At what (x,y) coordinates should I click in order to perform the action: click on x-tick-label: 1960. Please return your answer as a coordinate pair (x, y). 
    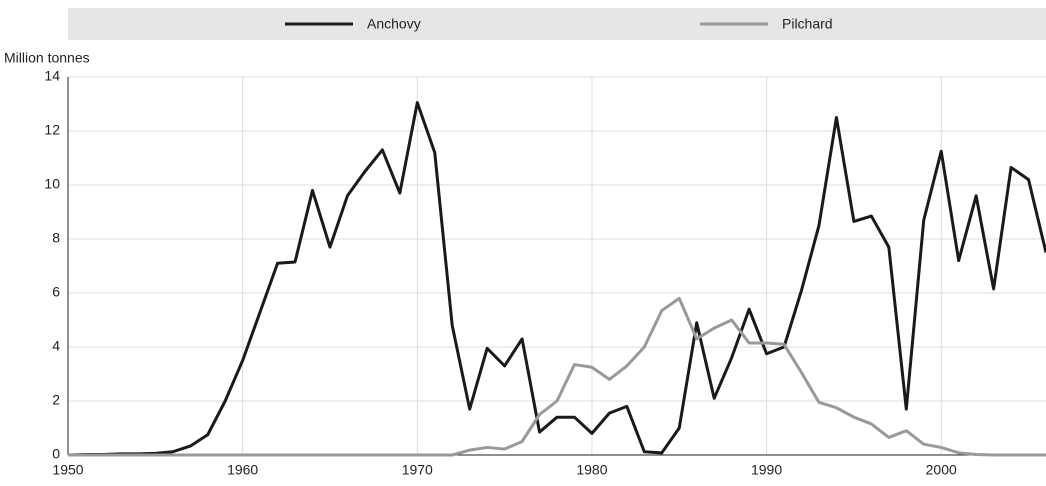
    Looking at the image, I should click on (242, 470).